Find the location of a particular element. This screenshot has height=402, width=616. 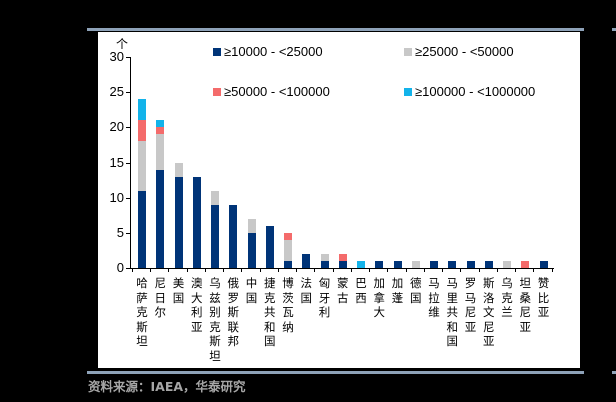

top-rule-right-fragment is located at coordinates (614, 29).